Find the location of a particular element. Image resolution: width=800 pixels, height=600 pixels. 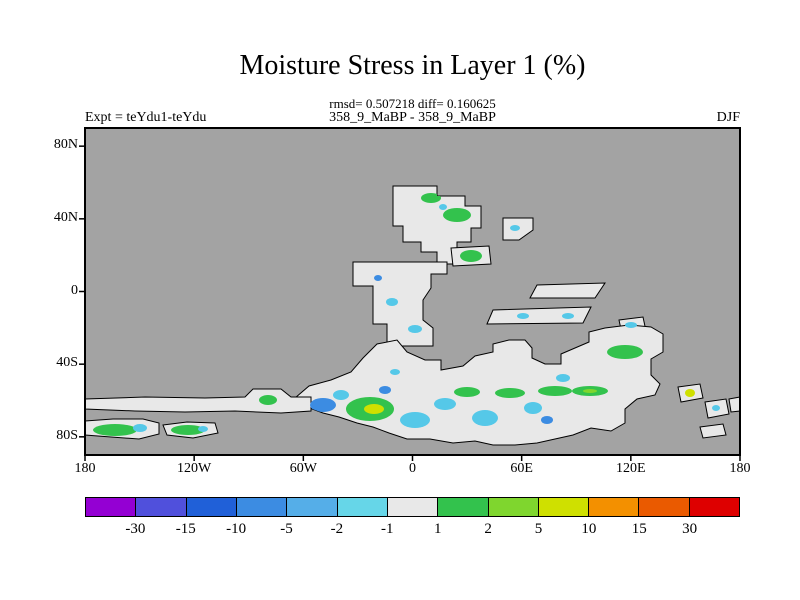

experiment-label: Expt = teYdu1-teYdu is located at coordinates (146, 117).